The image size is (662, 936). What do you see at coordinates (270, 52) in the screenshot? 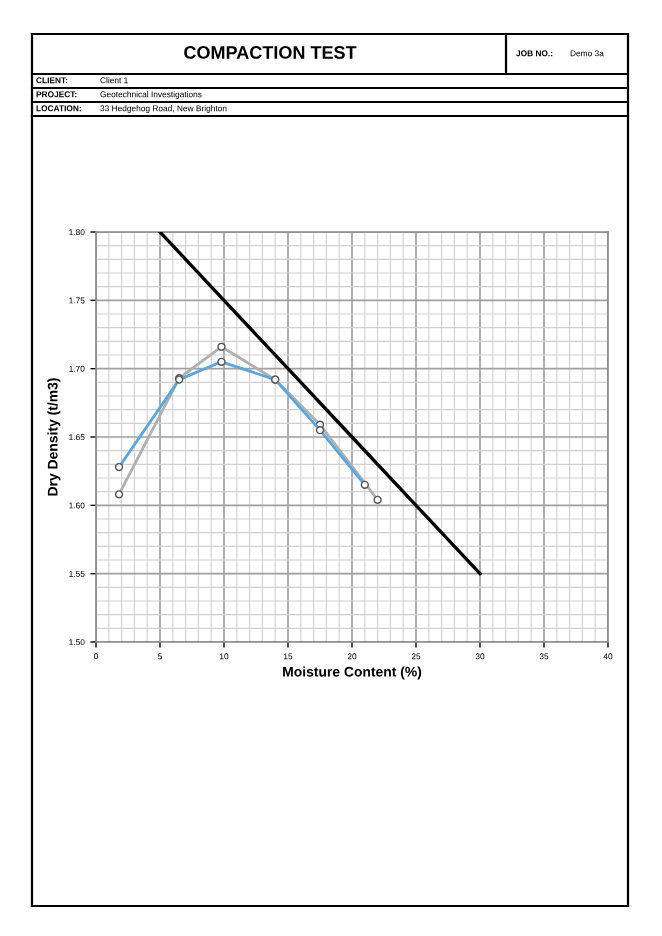
I see `chart-title: COMPACTION TEST` at bounding box center [270, 52].